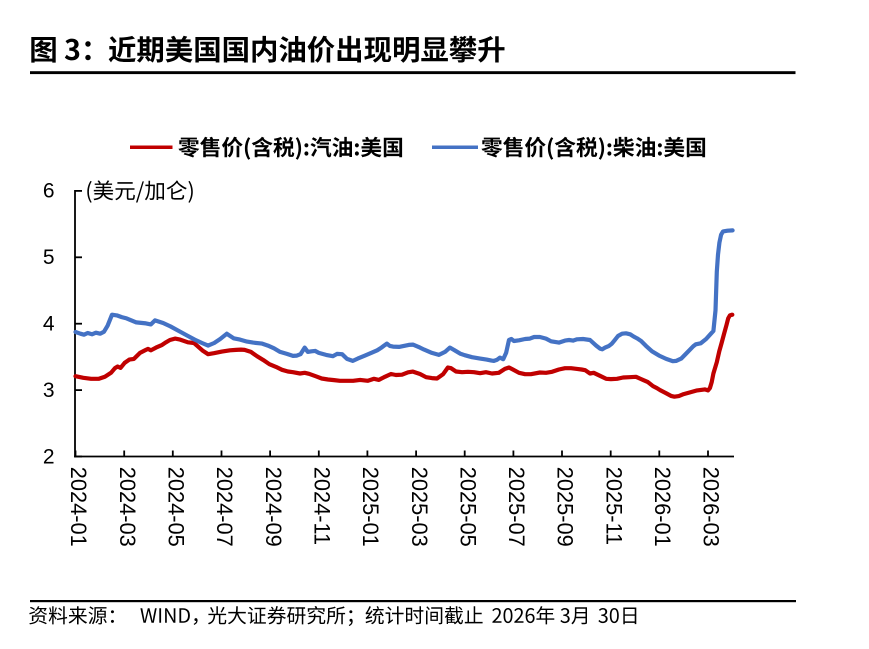 The width and height of the screenshot is (869, 649). Describe the element at coordinates (370, 507) in the screenshot. I see `svg-text: 2025-01` at that location.